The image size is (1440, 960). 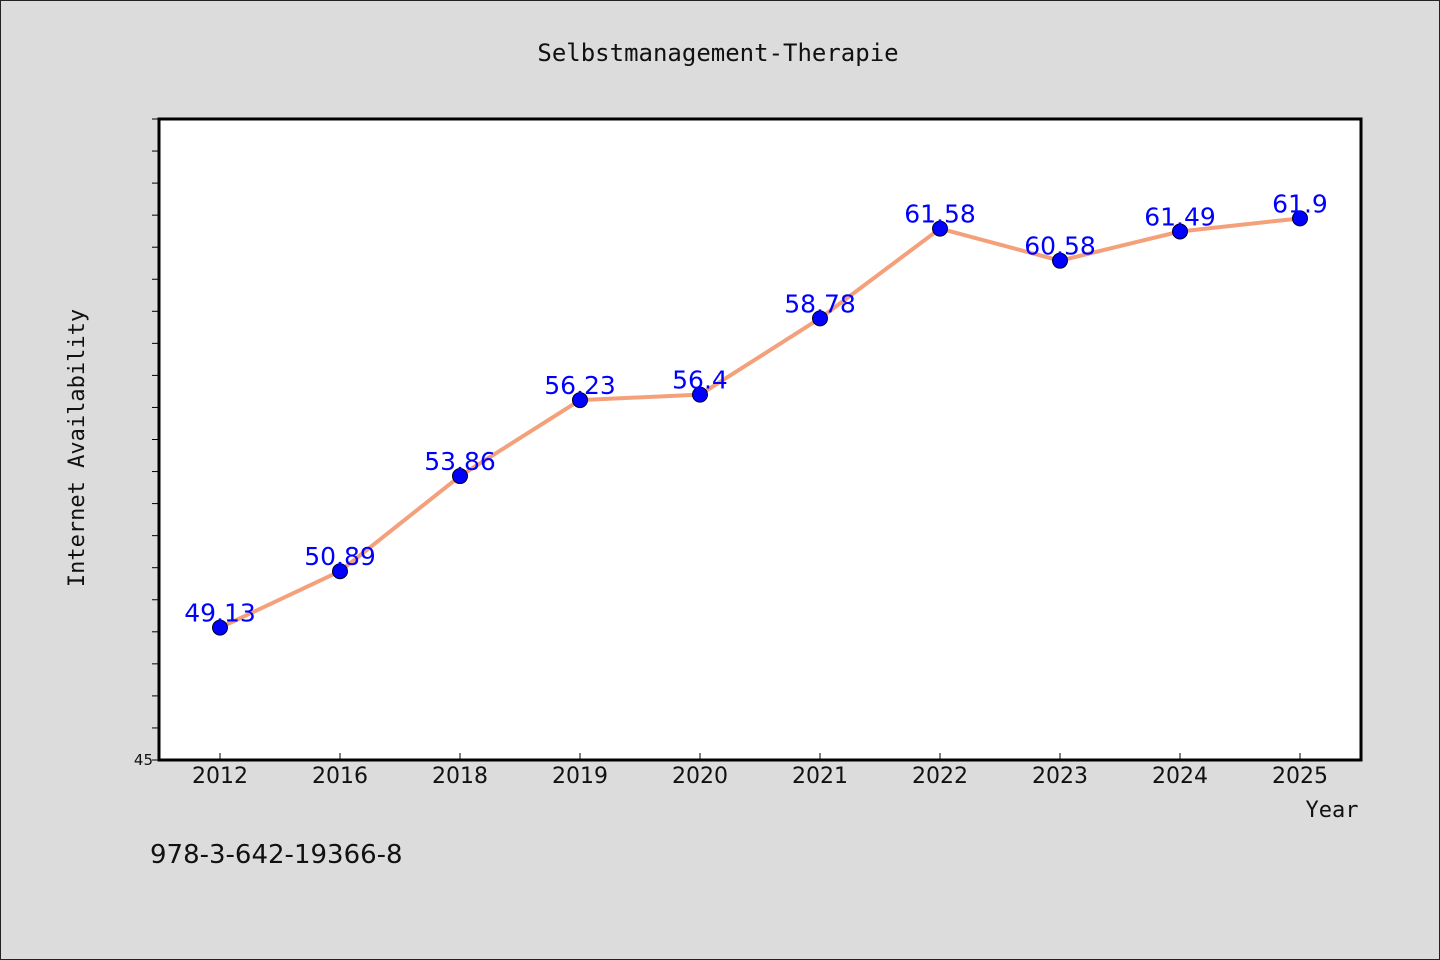 What do you see at coordinates (143, 760) in the screenshot?
I see `y-tick-label: 45` at bounding box center [143, 760].